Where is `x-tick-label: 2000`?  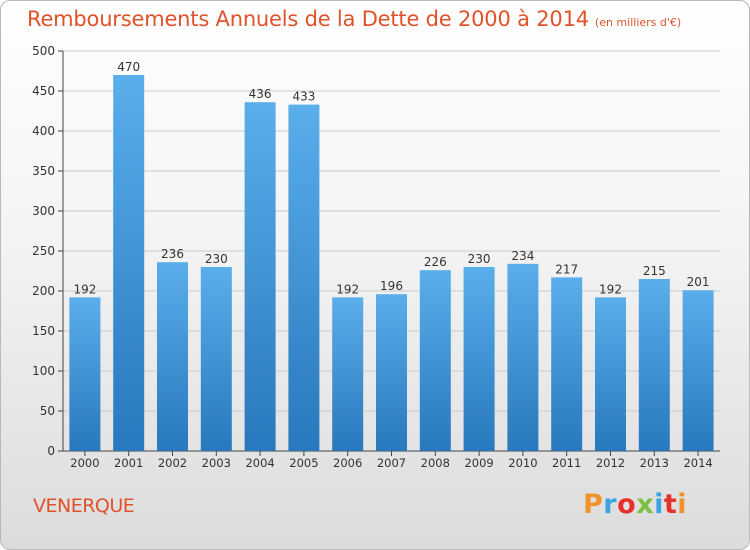
x-tick-label: 2000 is located at coordinates (84, 463).